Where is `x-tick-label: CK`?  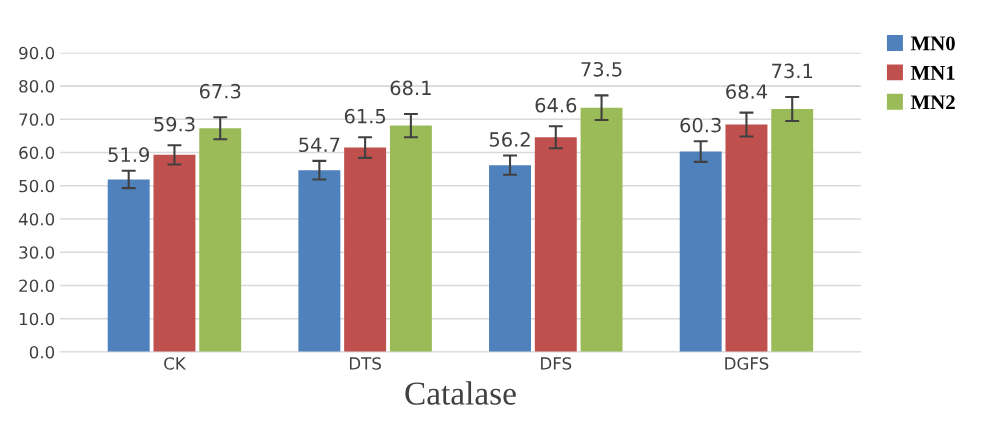
x-tick-label: CK is located at coordinates (175, 363).